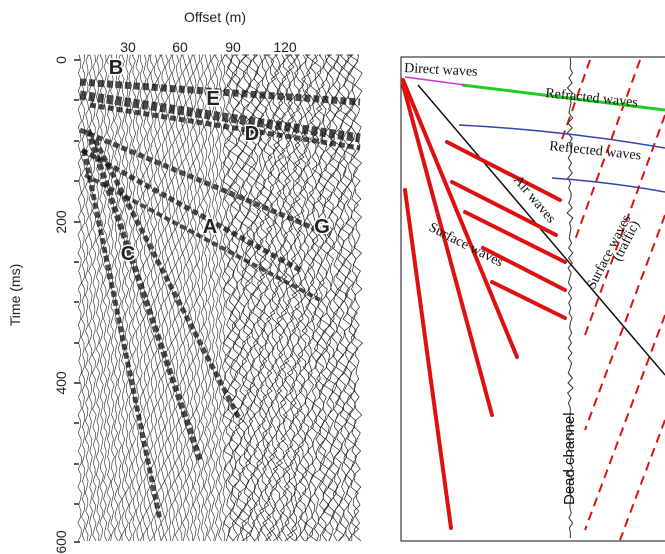  What do you see at coordinates (61, 383) in the screenshot?
I see `y-tick-400: 400` at bounding box center [61, 383].